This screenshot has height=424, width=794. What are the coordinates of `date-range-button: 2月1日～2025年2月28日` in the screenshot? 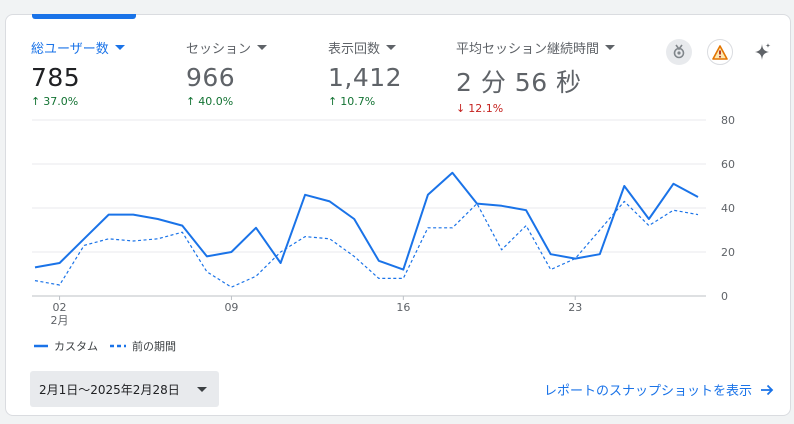 It's located at (124, 389).